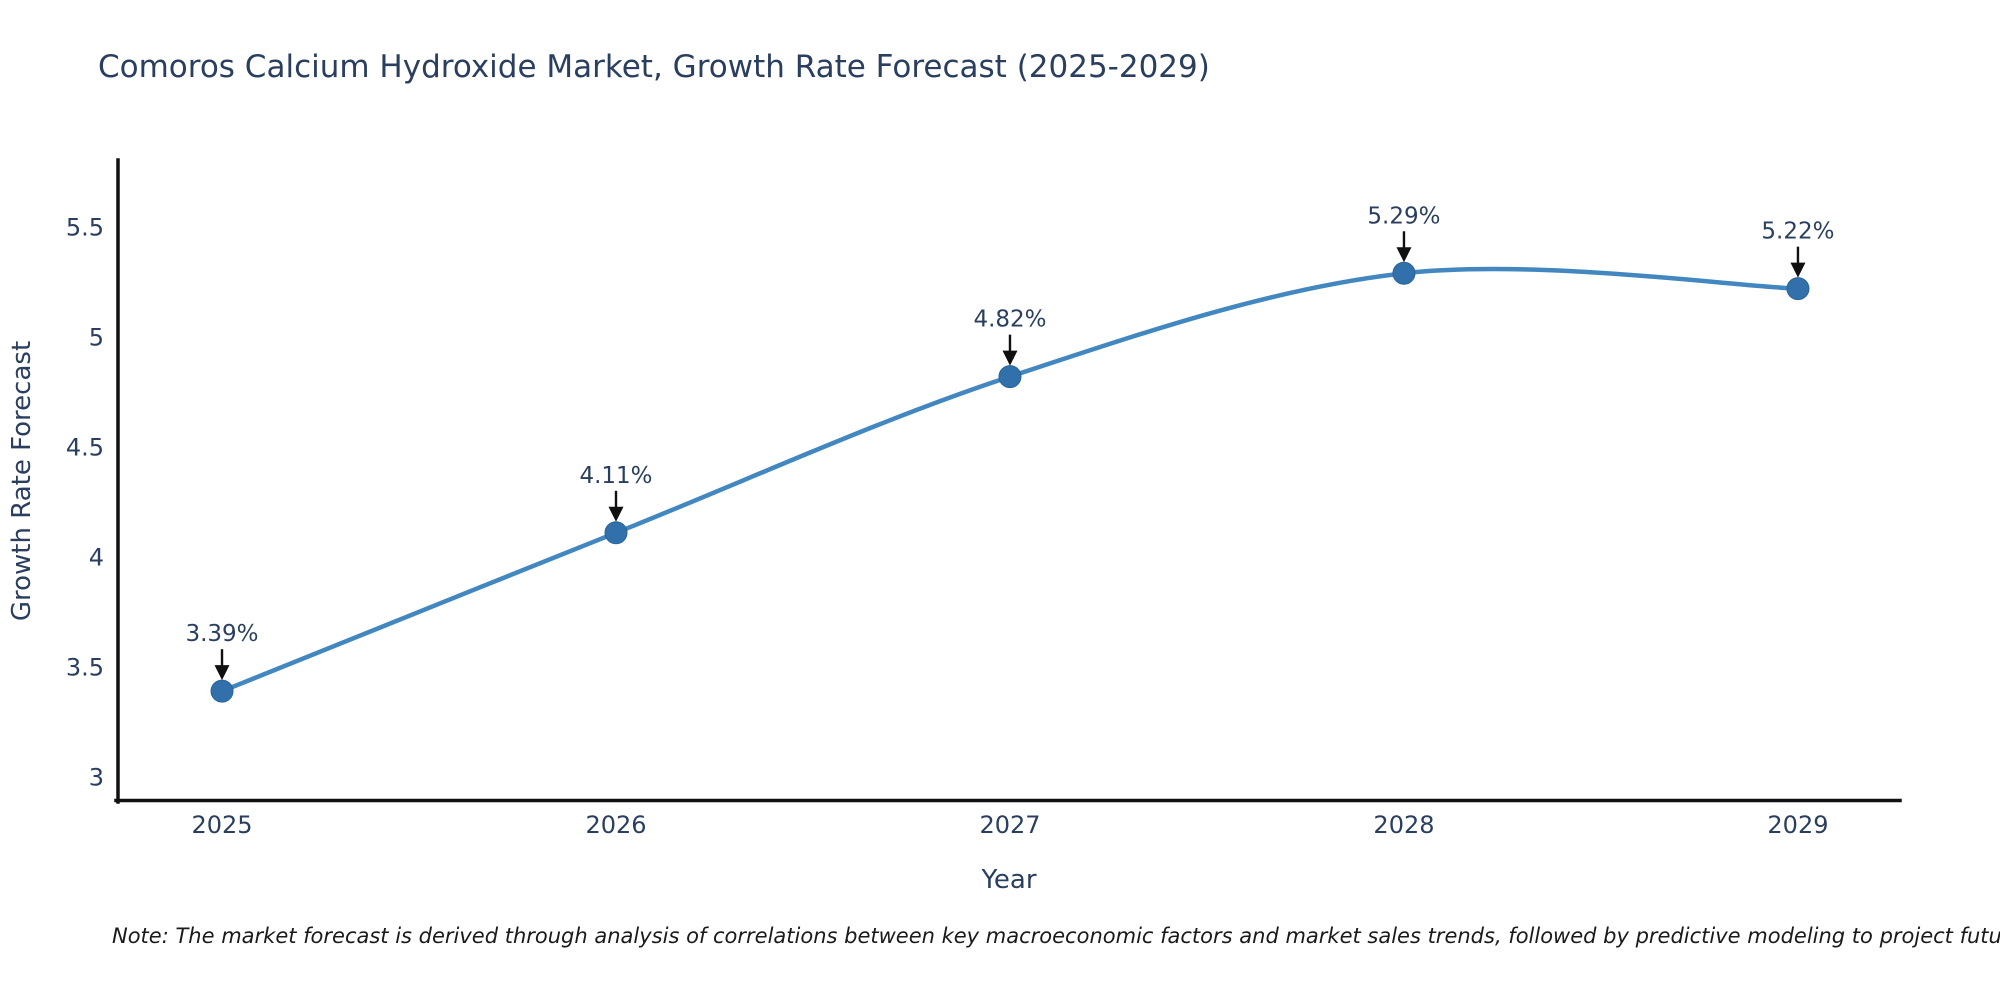 Image resolution: width=2000 pixels, height=1000 pixels. I want to click on y-tick-label: 3, so click(96, 777).